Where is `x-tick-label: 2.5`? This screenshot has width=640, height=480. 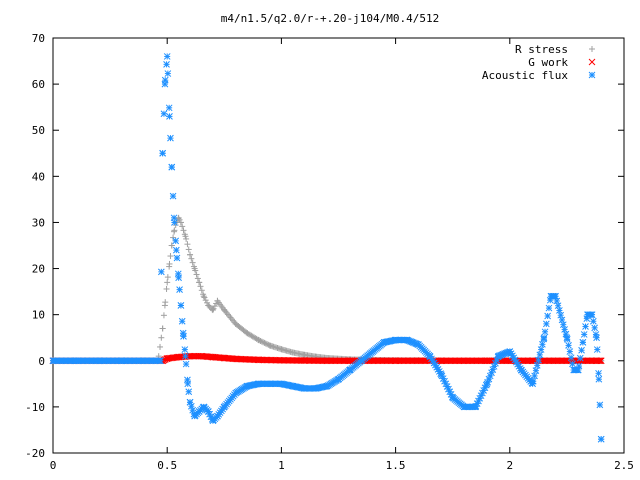 x-tick-label: 2.5 is located at coordinates (624, 465).